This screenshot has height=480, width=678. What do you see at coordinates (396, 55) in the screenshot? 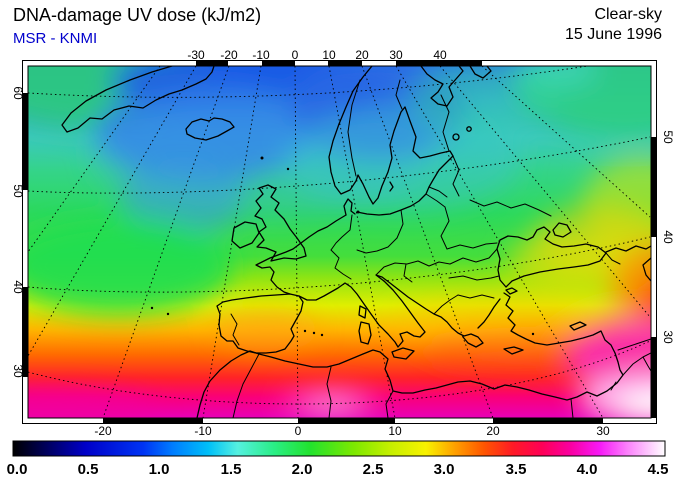
I see `top-tick-label: 30` at bounding box center [396, 55].